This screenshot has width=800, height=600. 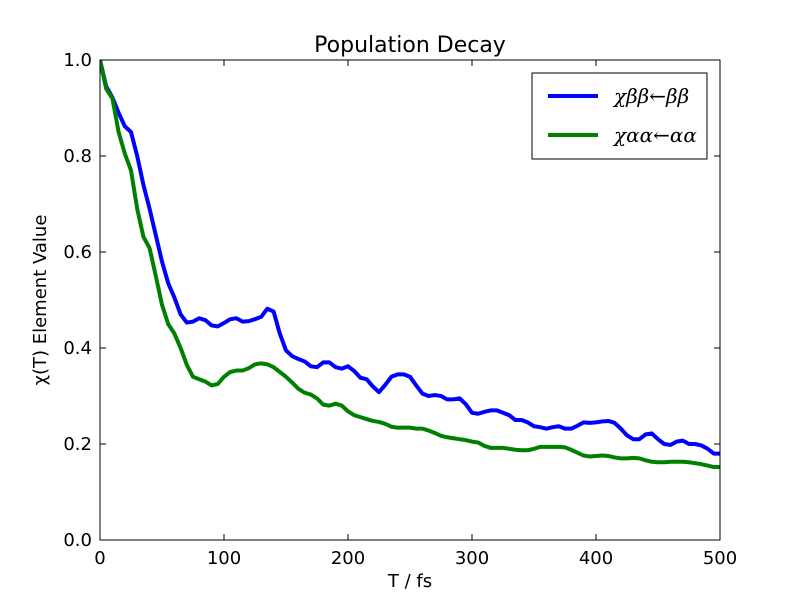 I want to click on x-tick-label: 200, so click(x=348, y=558).